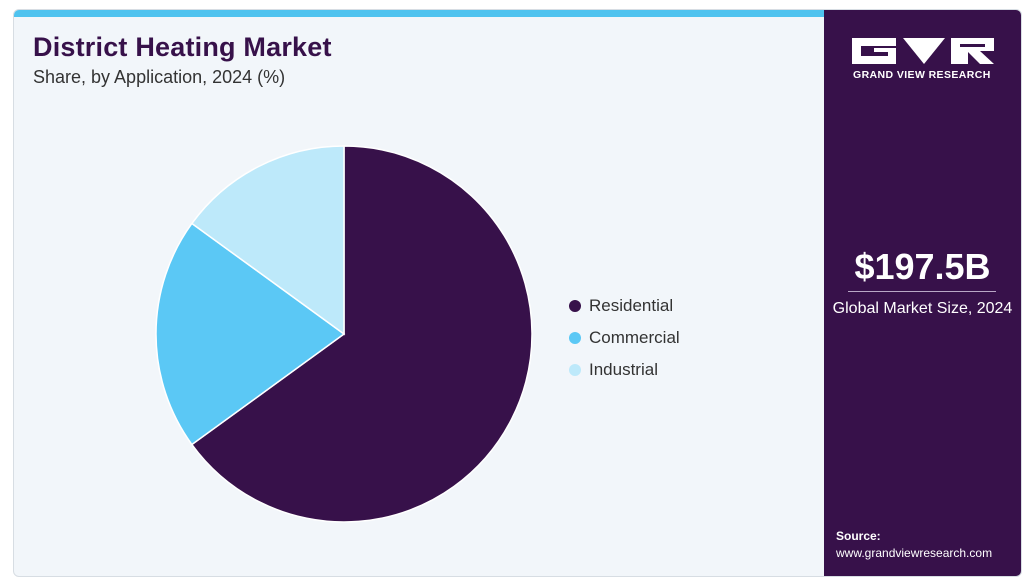 This screenshot has height=582, width=1035. What do you see at coordinates (575, 306) in the screenshot?
I see `legend-dot-residential` at bounding box center [575, 306].